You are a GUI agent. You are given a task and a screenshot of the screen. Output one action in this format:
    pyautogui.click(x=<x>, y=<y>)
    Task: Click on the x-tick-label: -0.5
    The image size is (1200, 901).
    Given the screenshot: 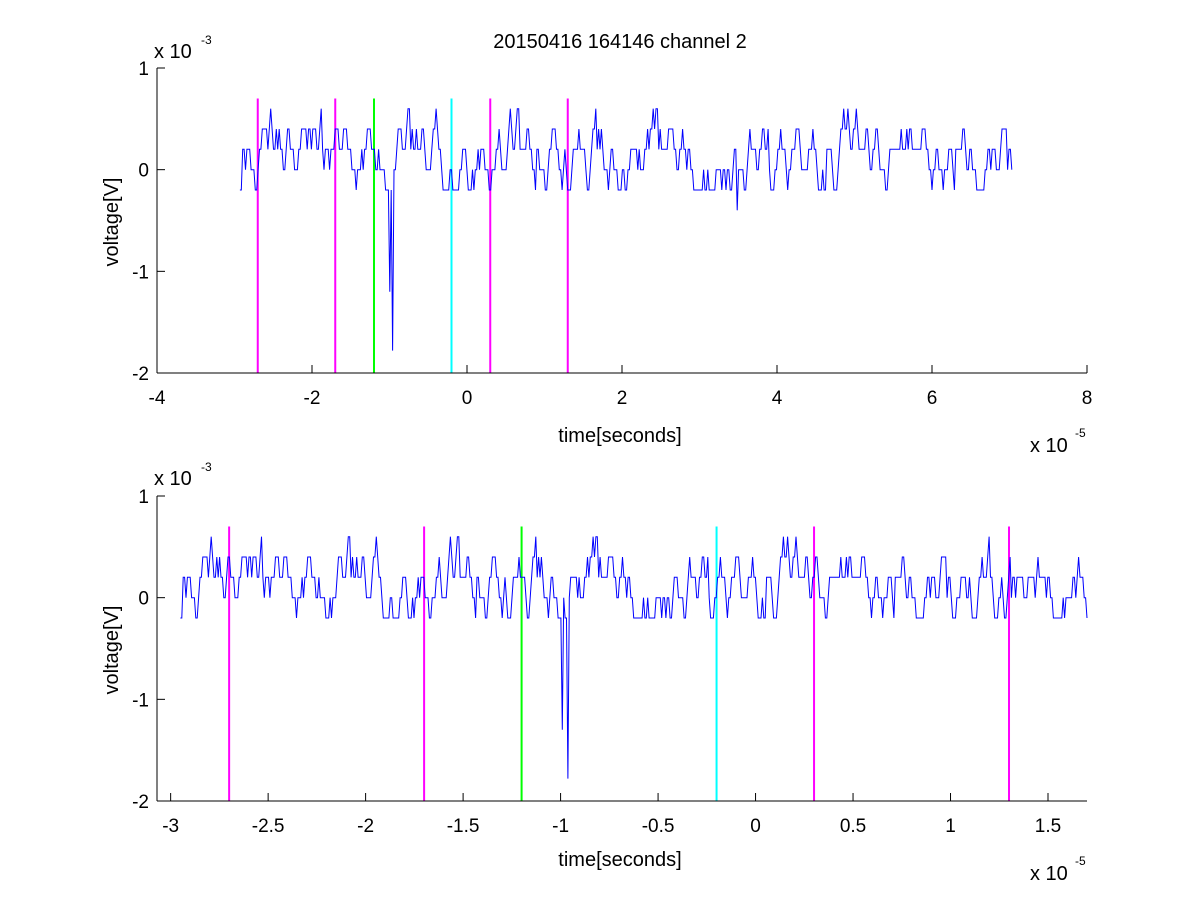 What is the action you would take?
    pyautogui.click(x=658, y=826)
    